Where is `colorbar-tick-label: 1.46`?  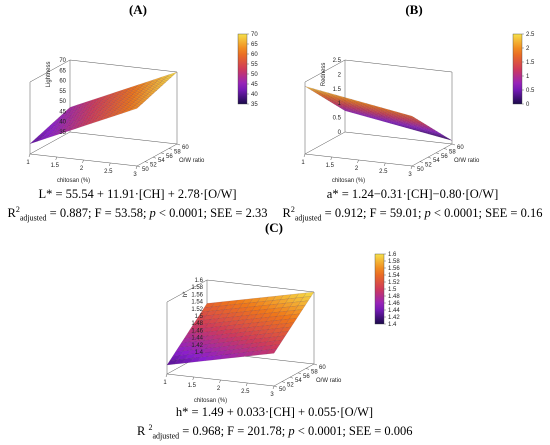 colorbar-tick-label: 1.46 is located at coordinates (394, 304).